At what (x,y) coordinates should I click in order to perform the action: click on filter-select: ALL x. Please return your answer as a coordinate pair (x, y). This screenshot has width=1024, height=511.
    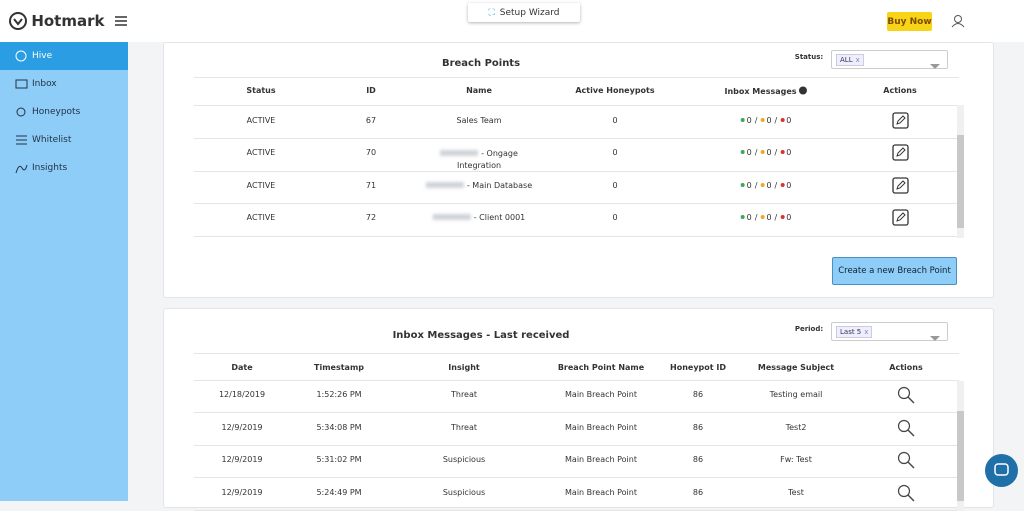
    Looking at the image, I should click on (889, 59).